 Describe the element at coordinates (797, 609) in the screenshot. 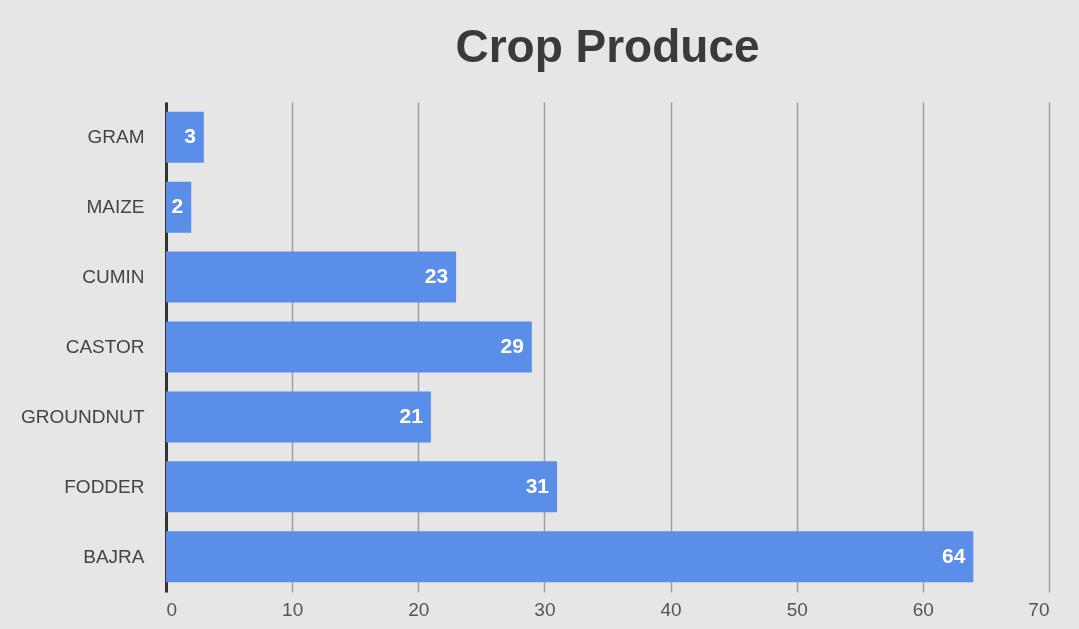

I see `x-tick-label: 50` at that location.